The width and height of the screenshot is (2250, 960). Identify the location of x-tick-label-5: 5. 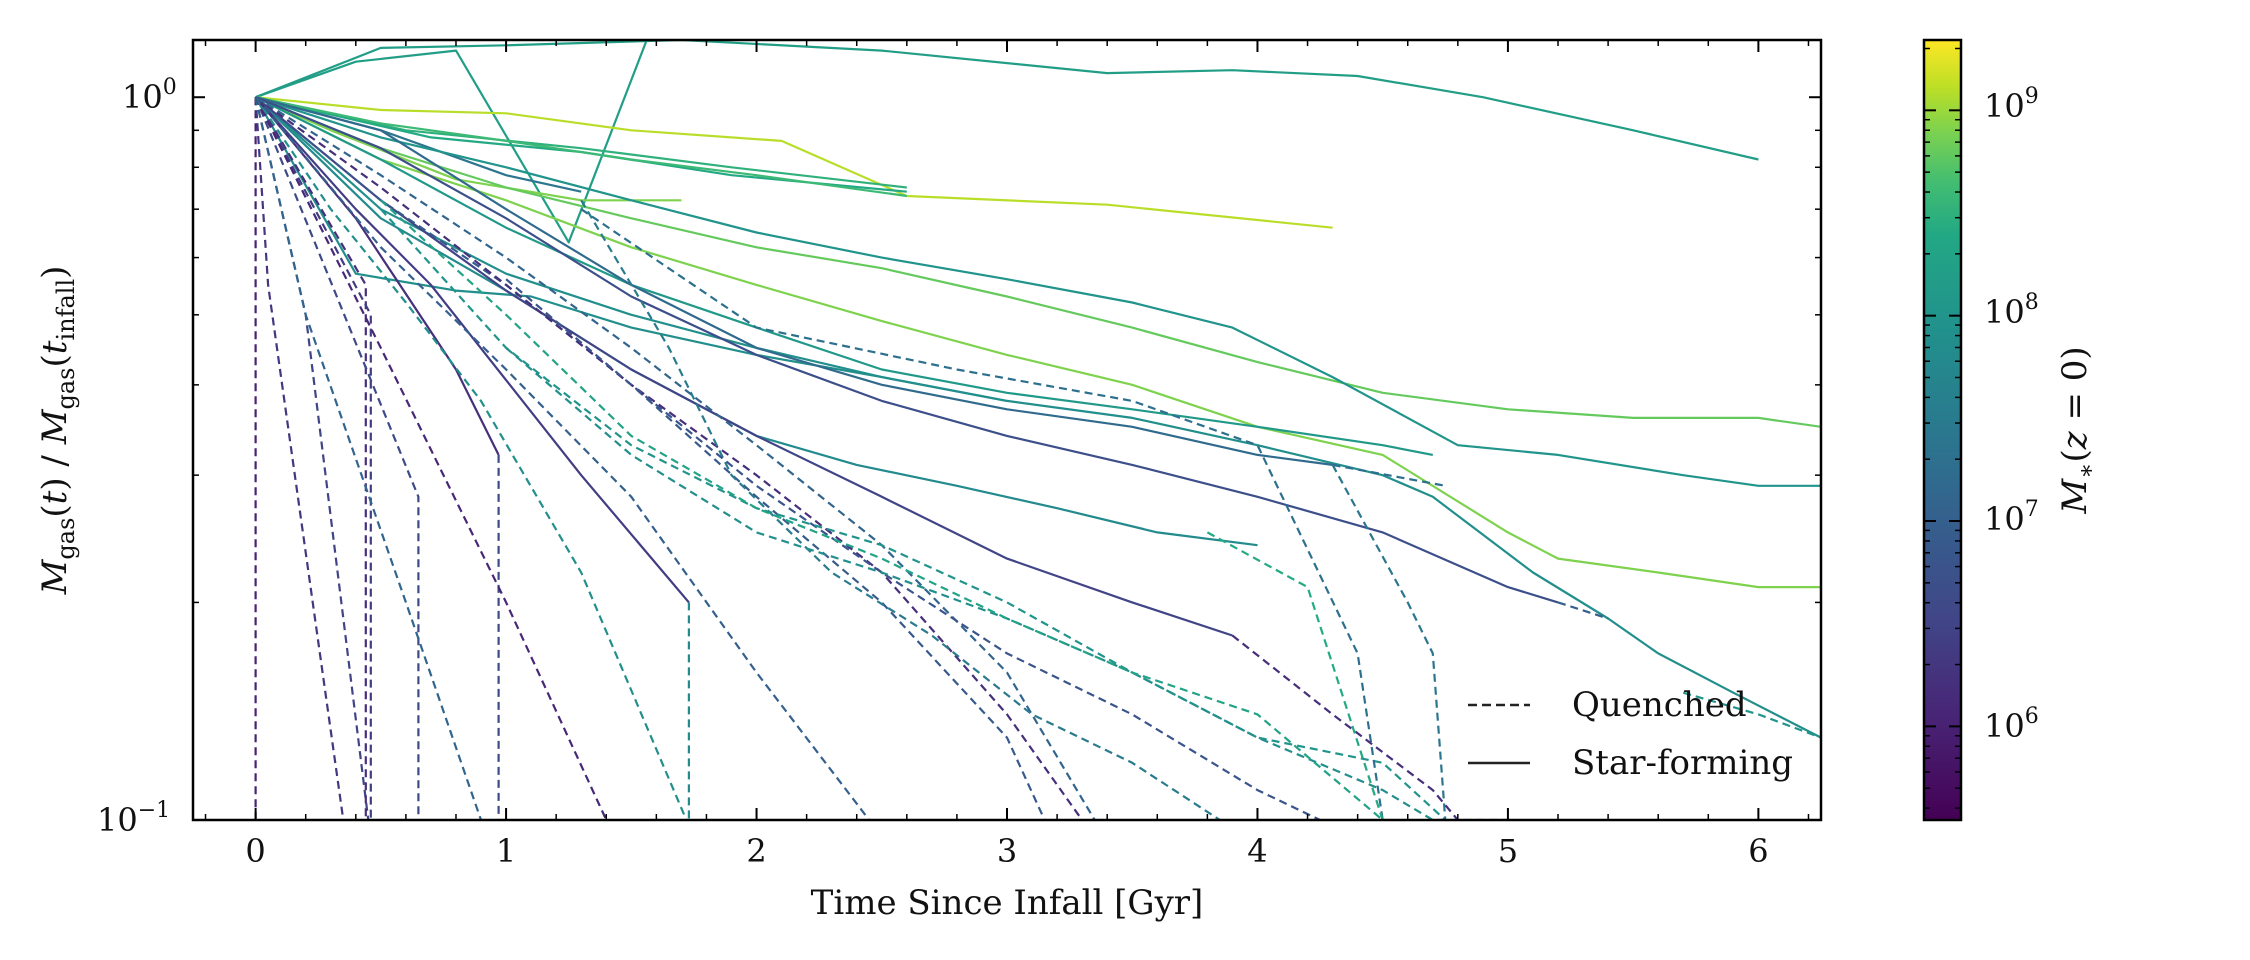
(1508, 851).